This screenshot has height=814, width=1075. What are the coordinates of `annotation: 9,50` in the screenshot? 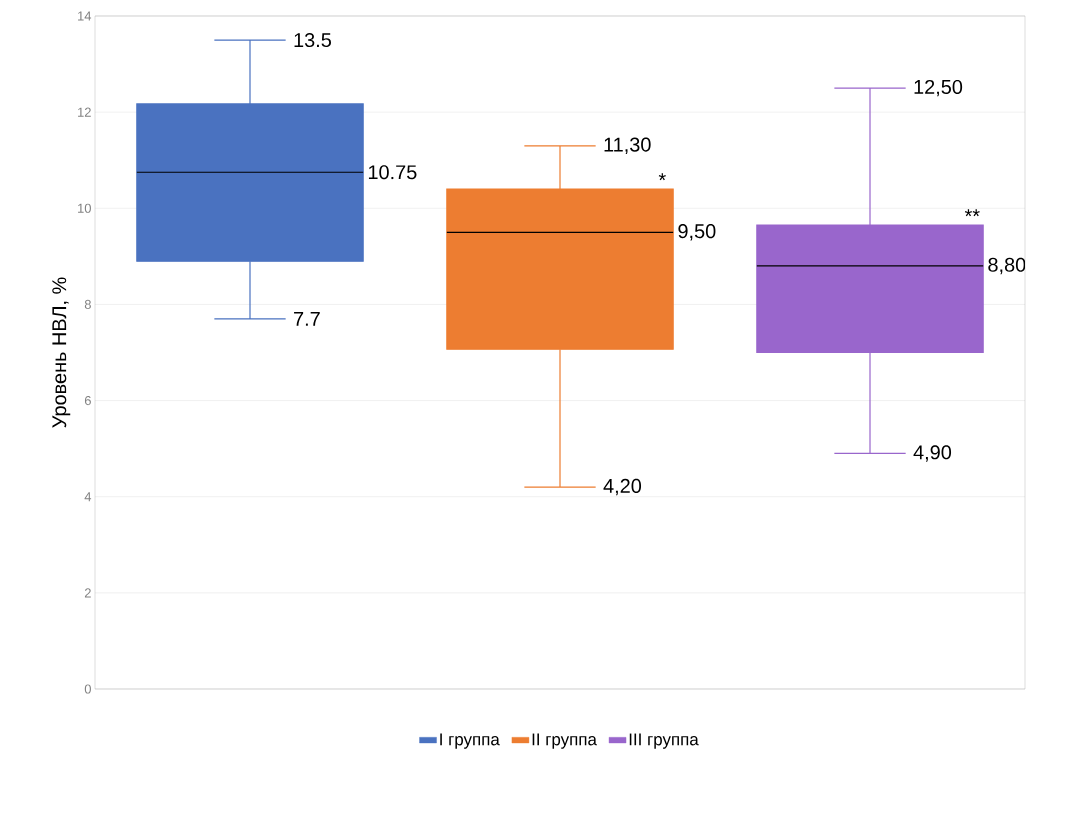 It's located at (697, 232).